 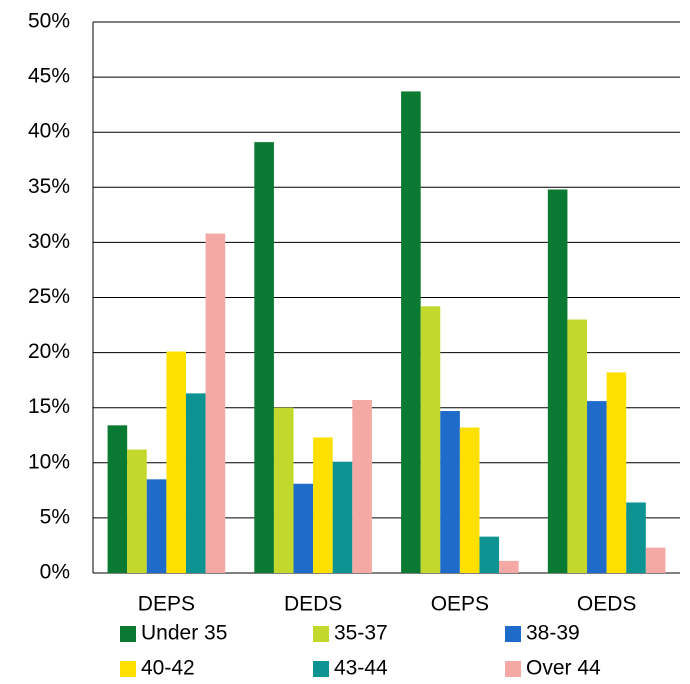 I want to click on y-tick-label: 45%, so click(x=49, y=76).